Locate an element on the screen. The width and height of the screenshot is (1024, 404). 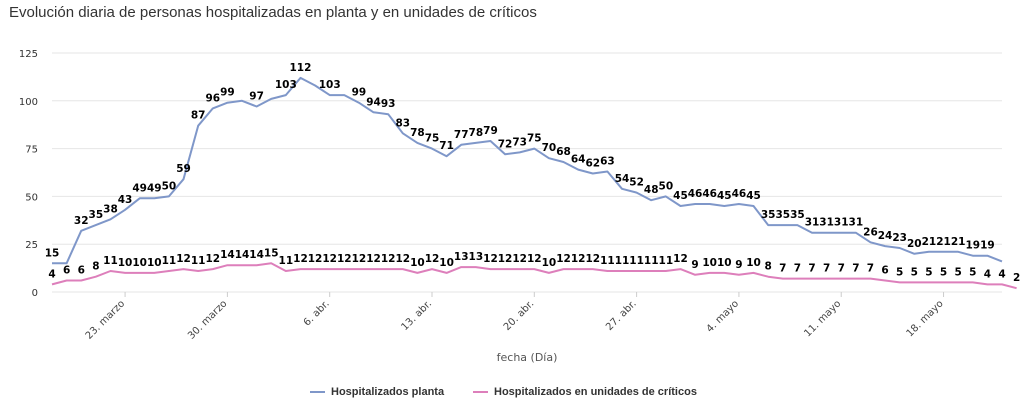
data-label: 2 is located at coordinates (1016, 278).